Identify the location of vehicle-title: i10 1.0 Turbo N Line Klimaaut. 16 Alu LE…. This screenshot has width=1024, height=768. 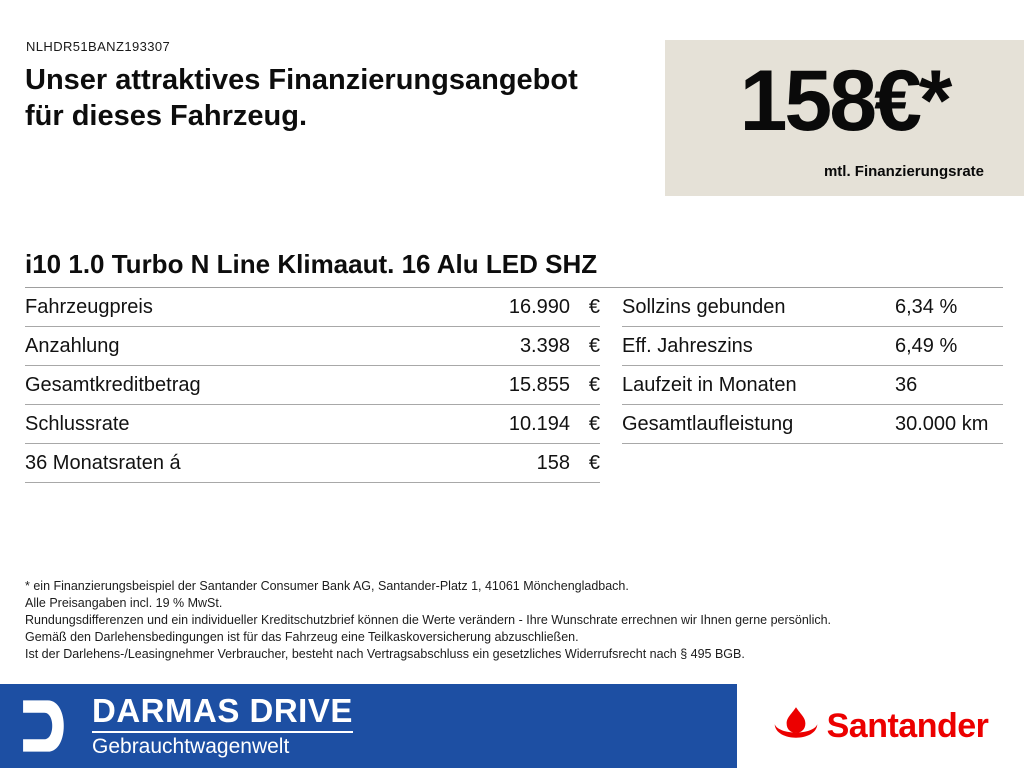
(311, 264).